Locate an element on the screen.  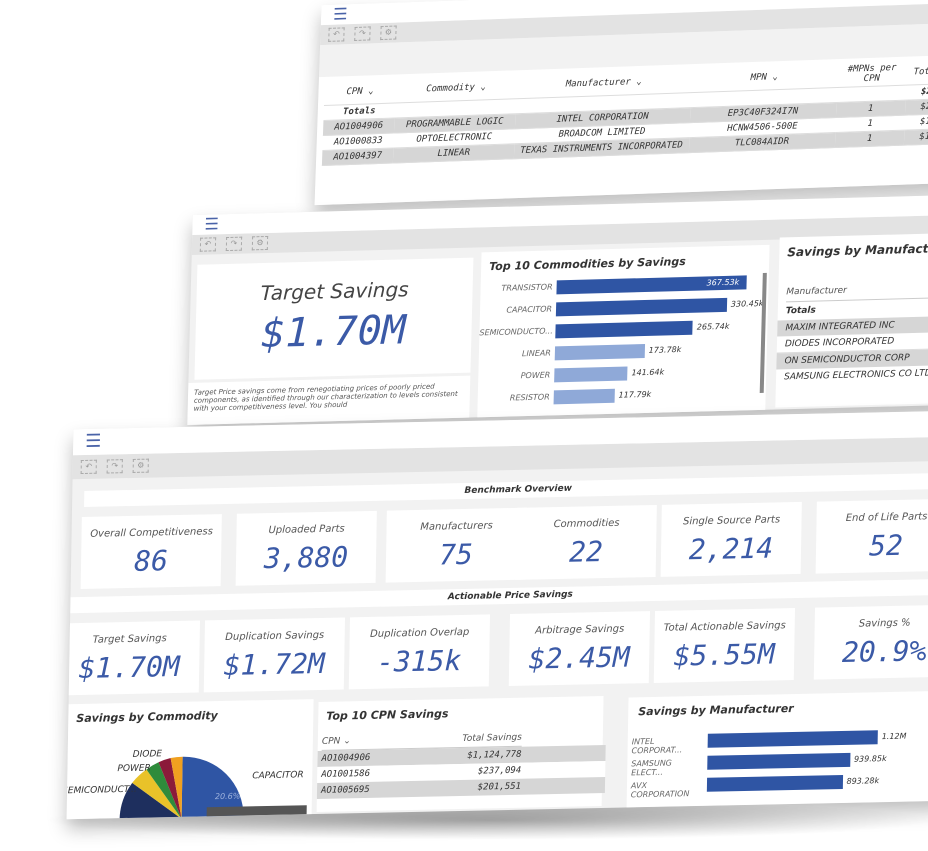
savings-card: Total Actionable Savings $5.55M is located at coordinates (724, 645).